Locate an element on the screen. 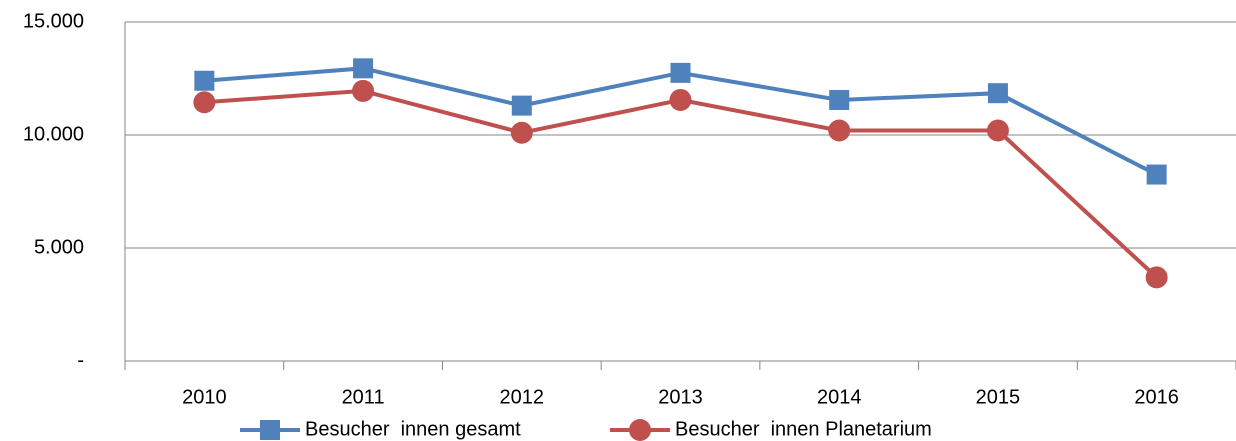 Image resolution: width=1236 pixels, height=441 pixels. legend-label: Besucher innen Planetarium is located at coordinates (803, 429).